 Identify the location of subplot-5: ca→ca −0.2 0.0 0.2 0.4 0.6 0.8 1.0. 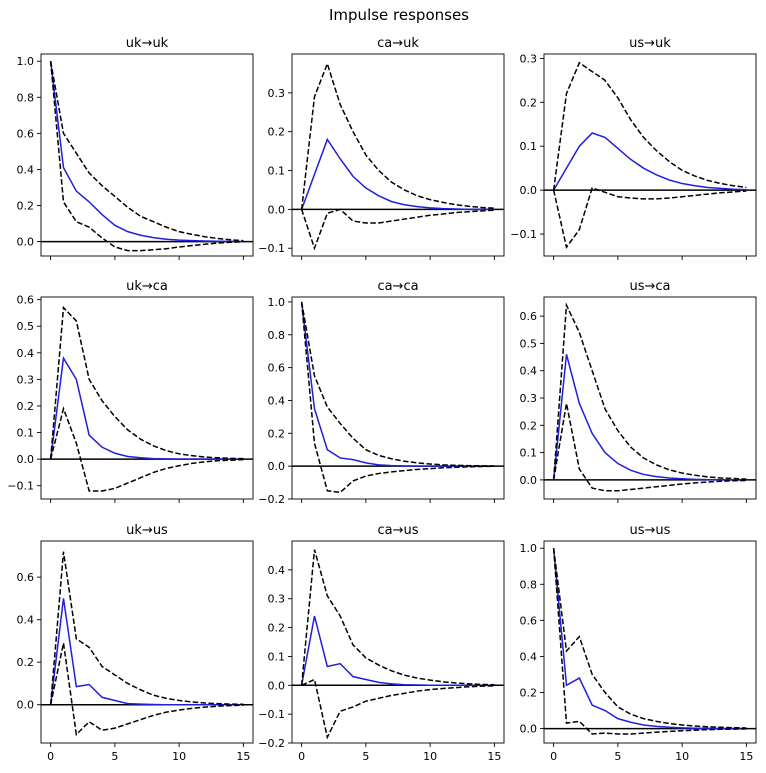
(381, 392).